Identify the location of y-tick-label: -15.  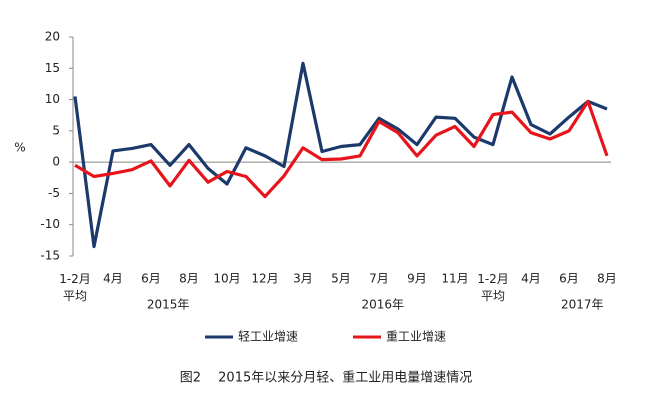
(50, 256).